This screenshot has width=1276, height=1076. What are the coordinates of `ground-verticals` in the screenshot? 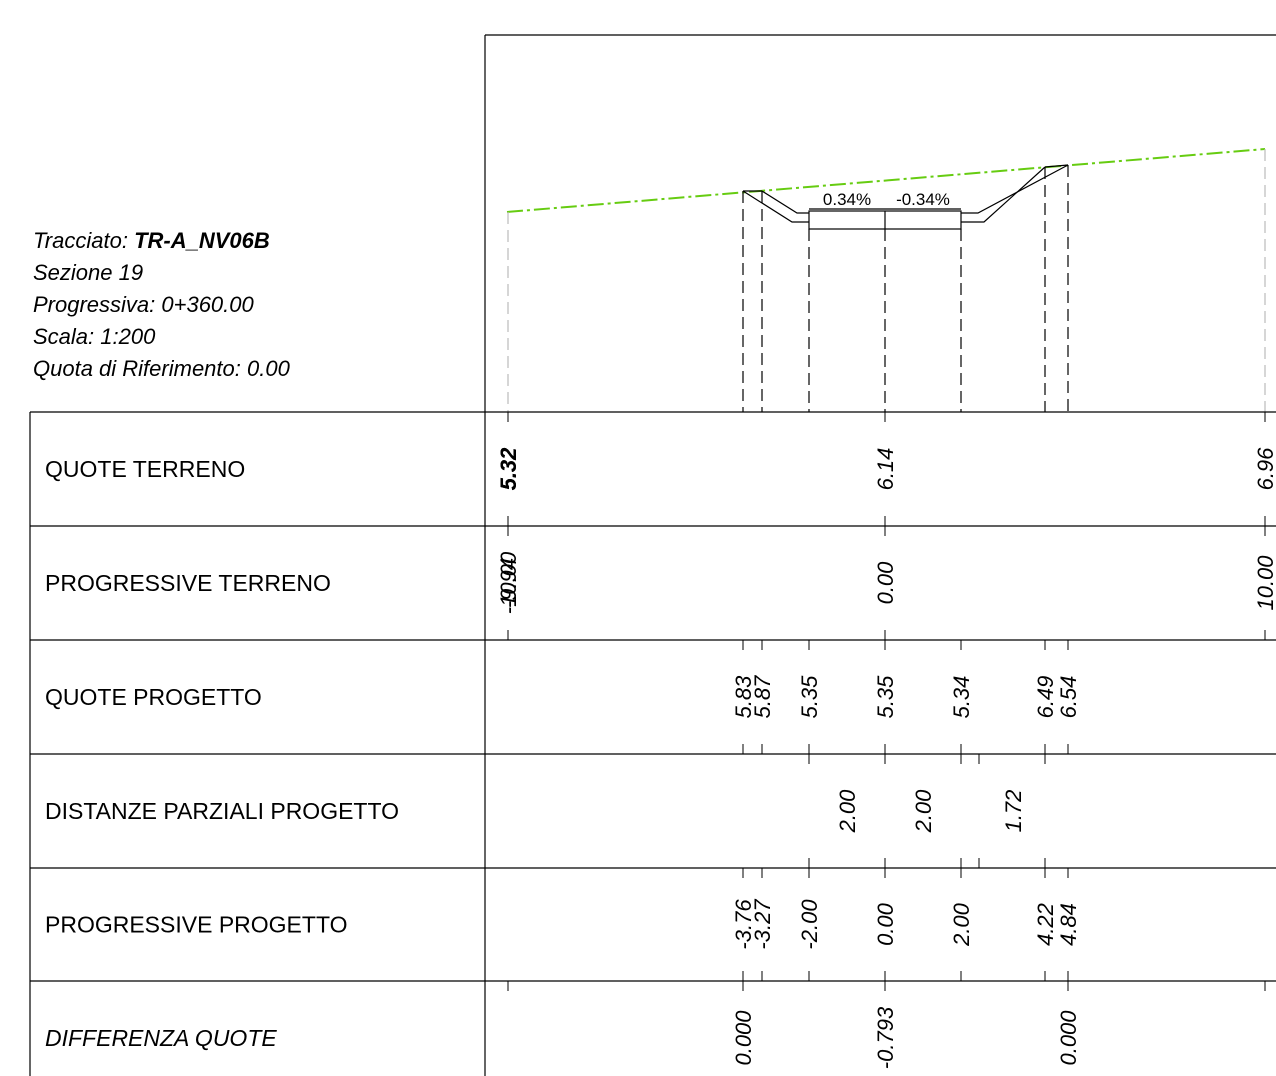 It's located at (886, 280).